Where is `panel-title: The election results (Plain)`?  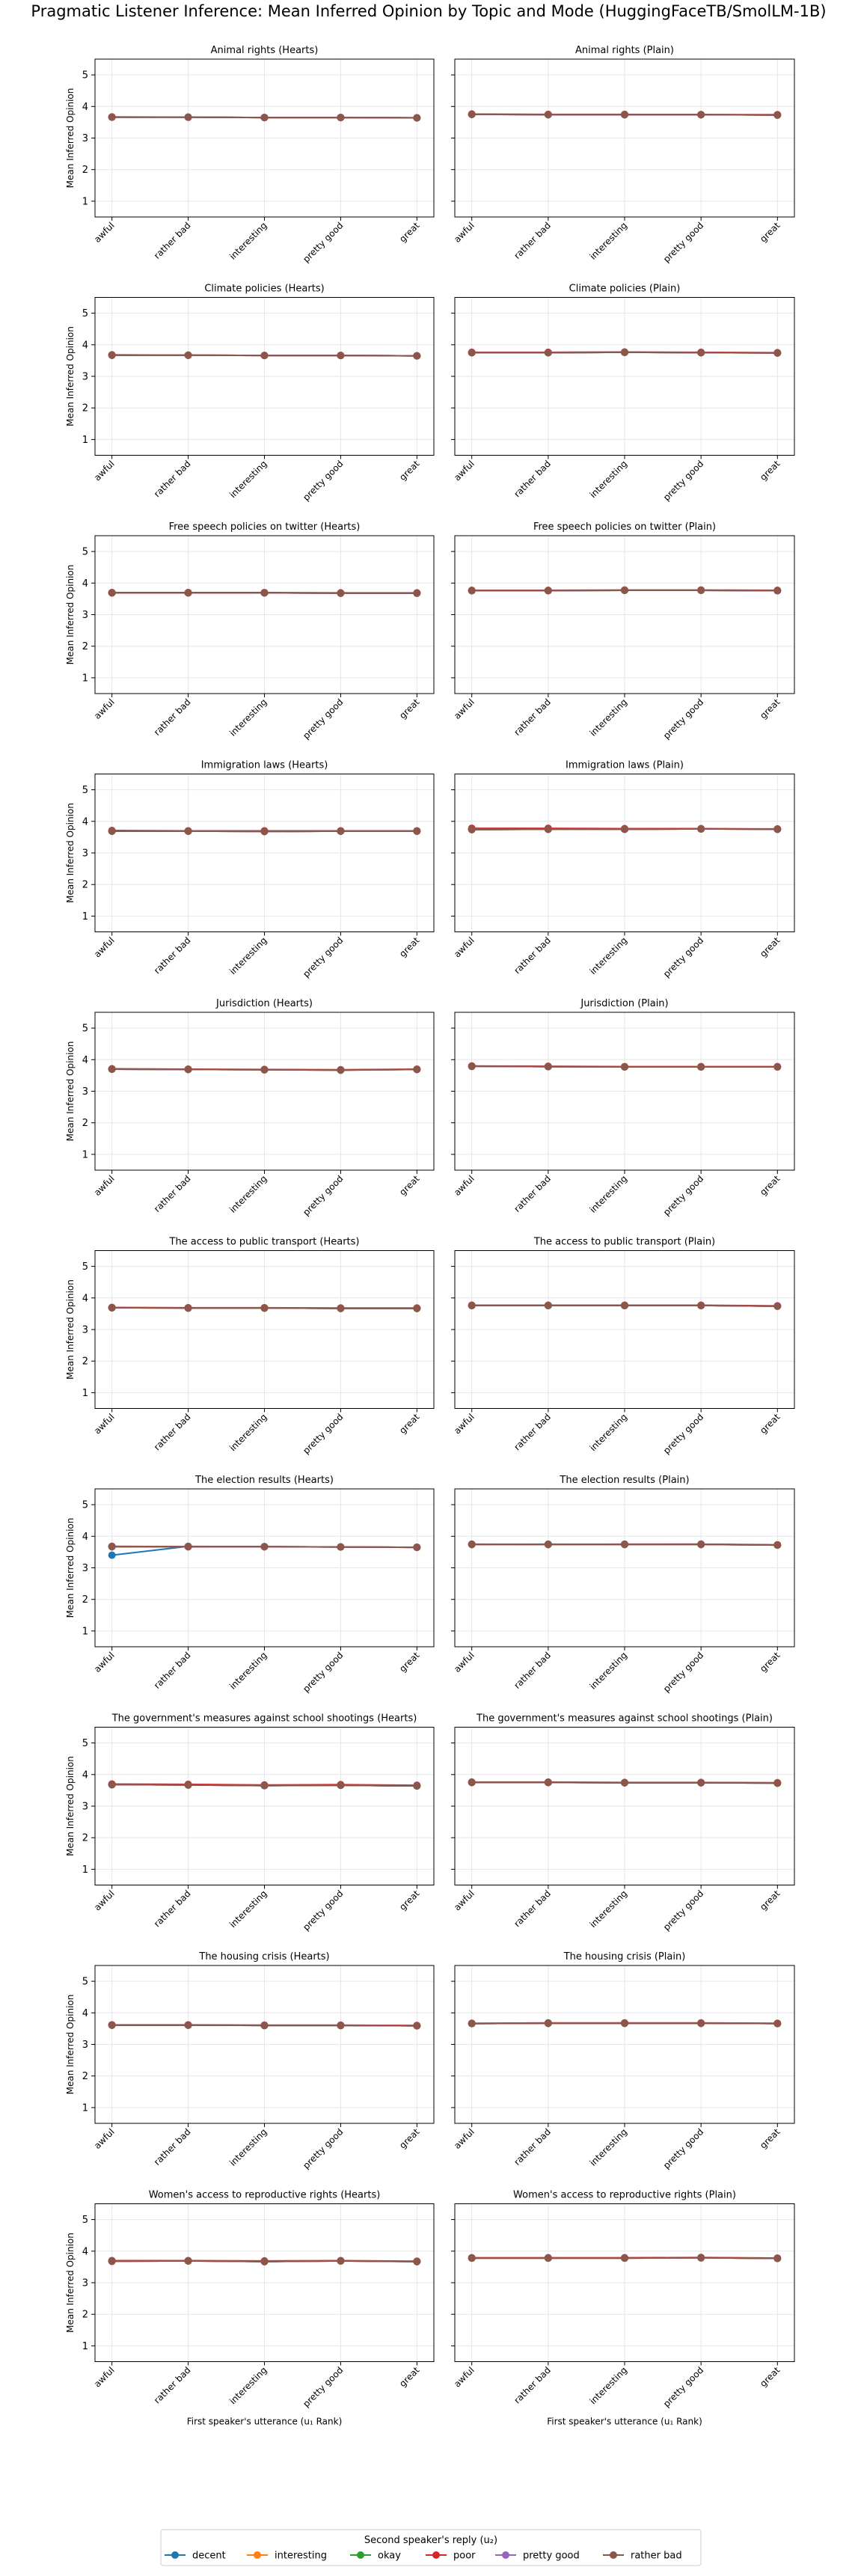
panel-title: The election results (Plain) is located at coordinates (624, 1481).